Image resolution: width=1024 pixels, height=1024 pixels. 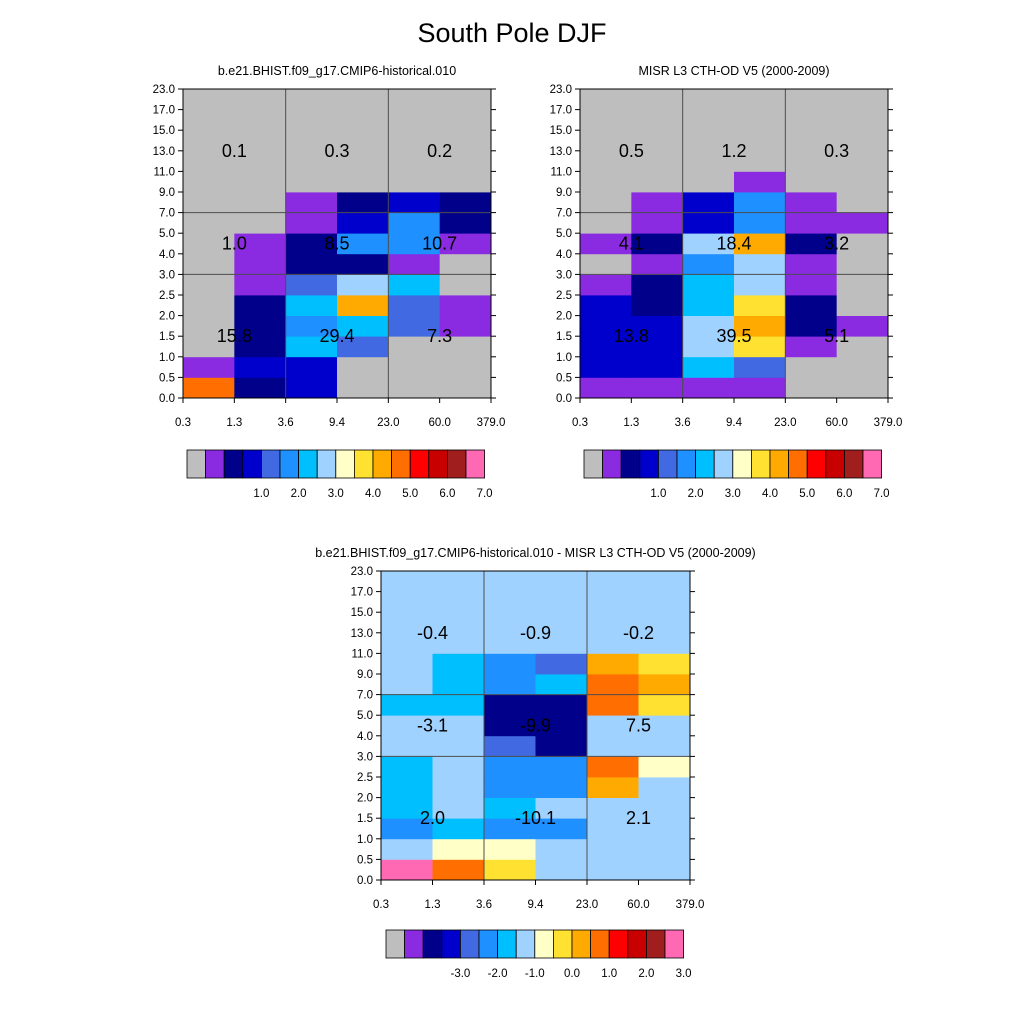 What do you see at coordinates (631, 423) in the screenshot?
I see `x-tick-label: 1.3` at bounding box center [631, 423].